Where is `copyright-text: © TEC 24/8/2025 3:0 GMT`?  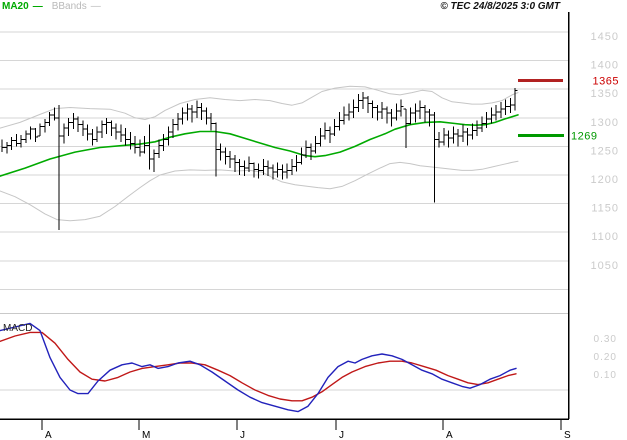
copyright-text: © TEC 24/8/2025 3:0 GMT is located at coordinates (500, 6).